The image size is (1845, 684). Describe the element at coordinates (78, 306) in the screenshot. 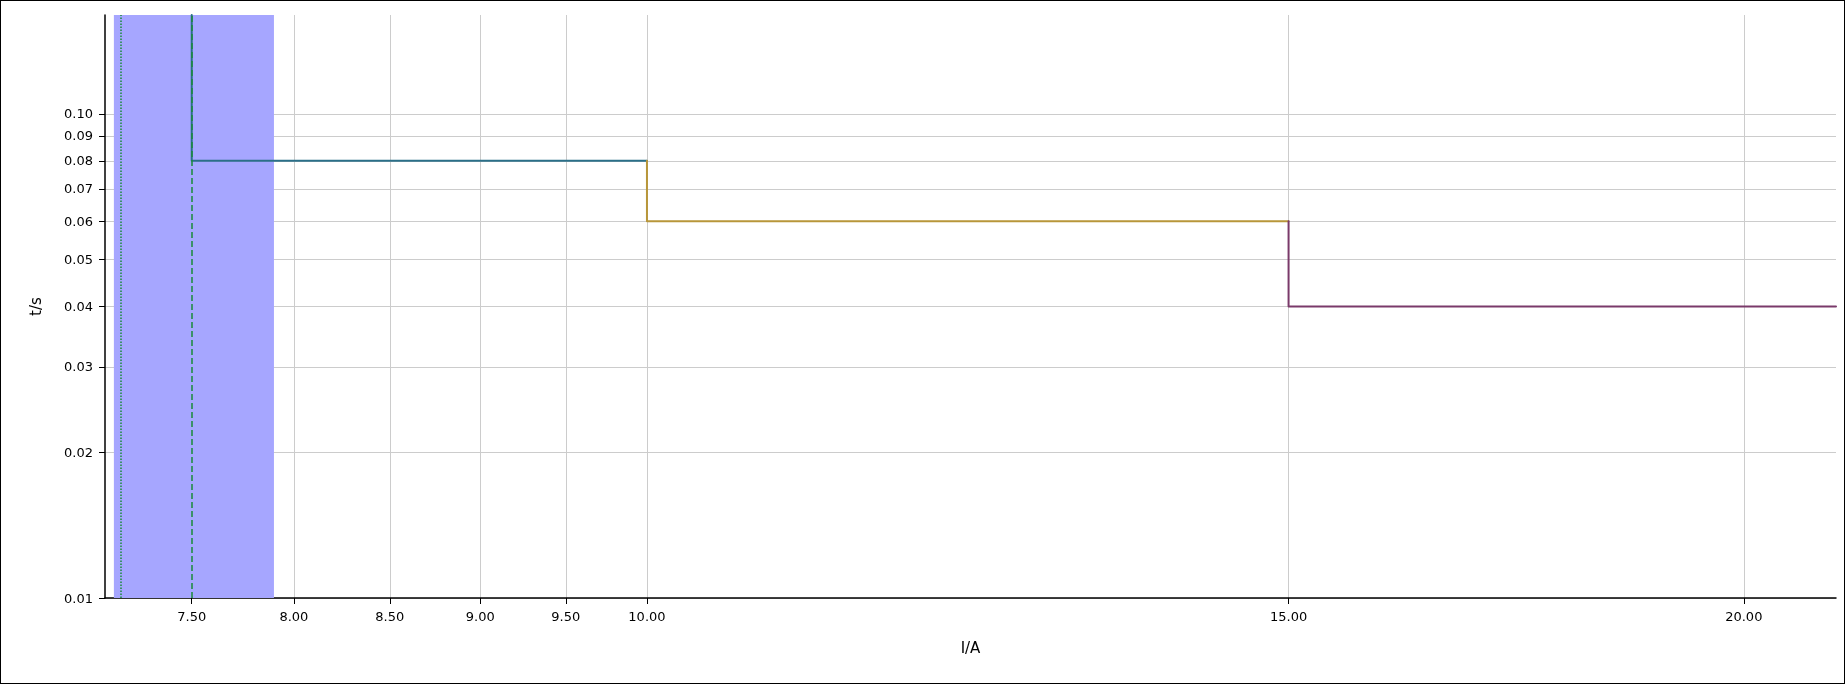

I see `y-tick-label: 0.04` at that location.